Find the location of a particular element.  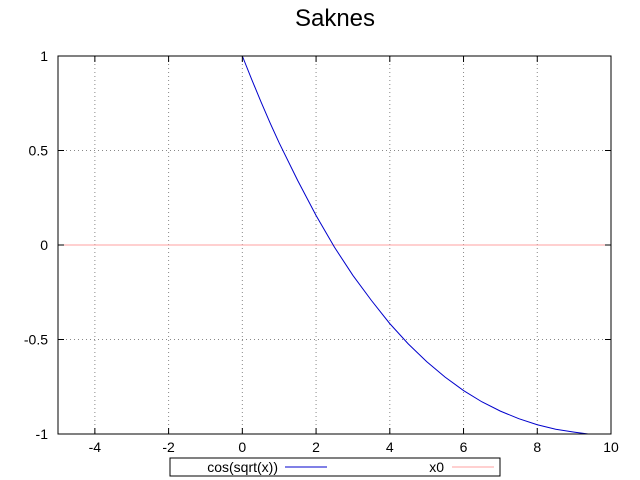

legend-label-series-2: x0 is located at coordinates (436, 467).